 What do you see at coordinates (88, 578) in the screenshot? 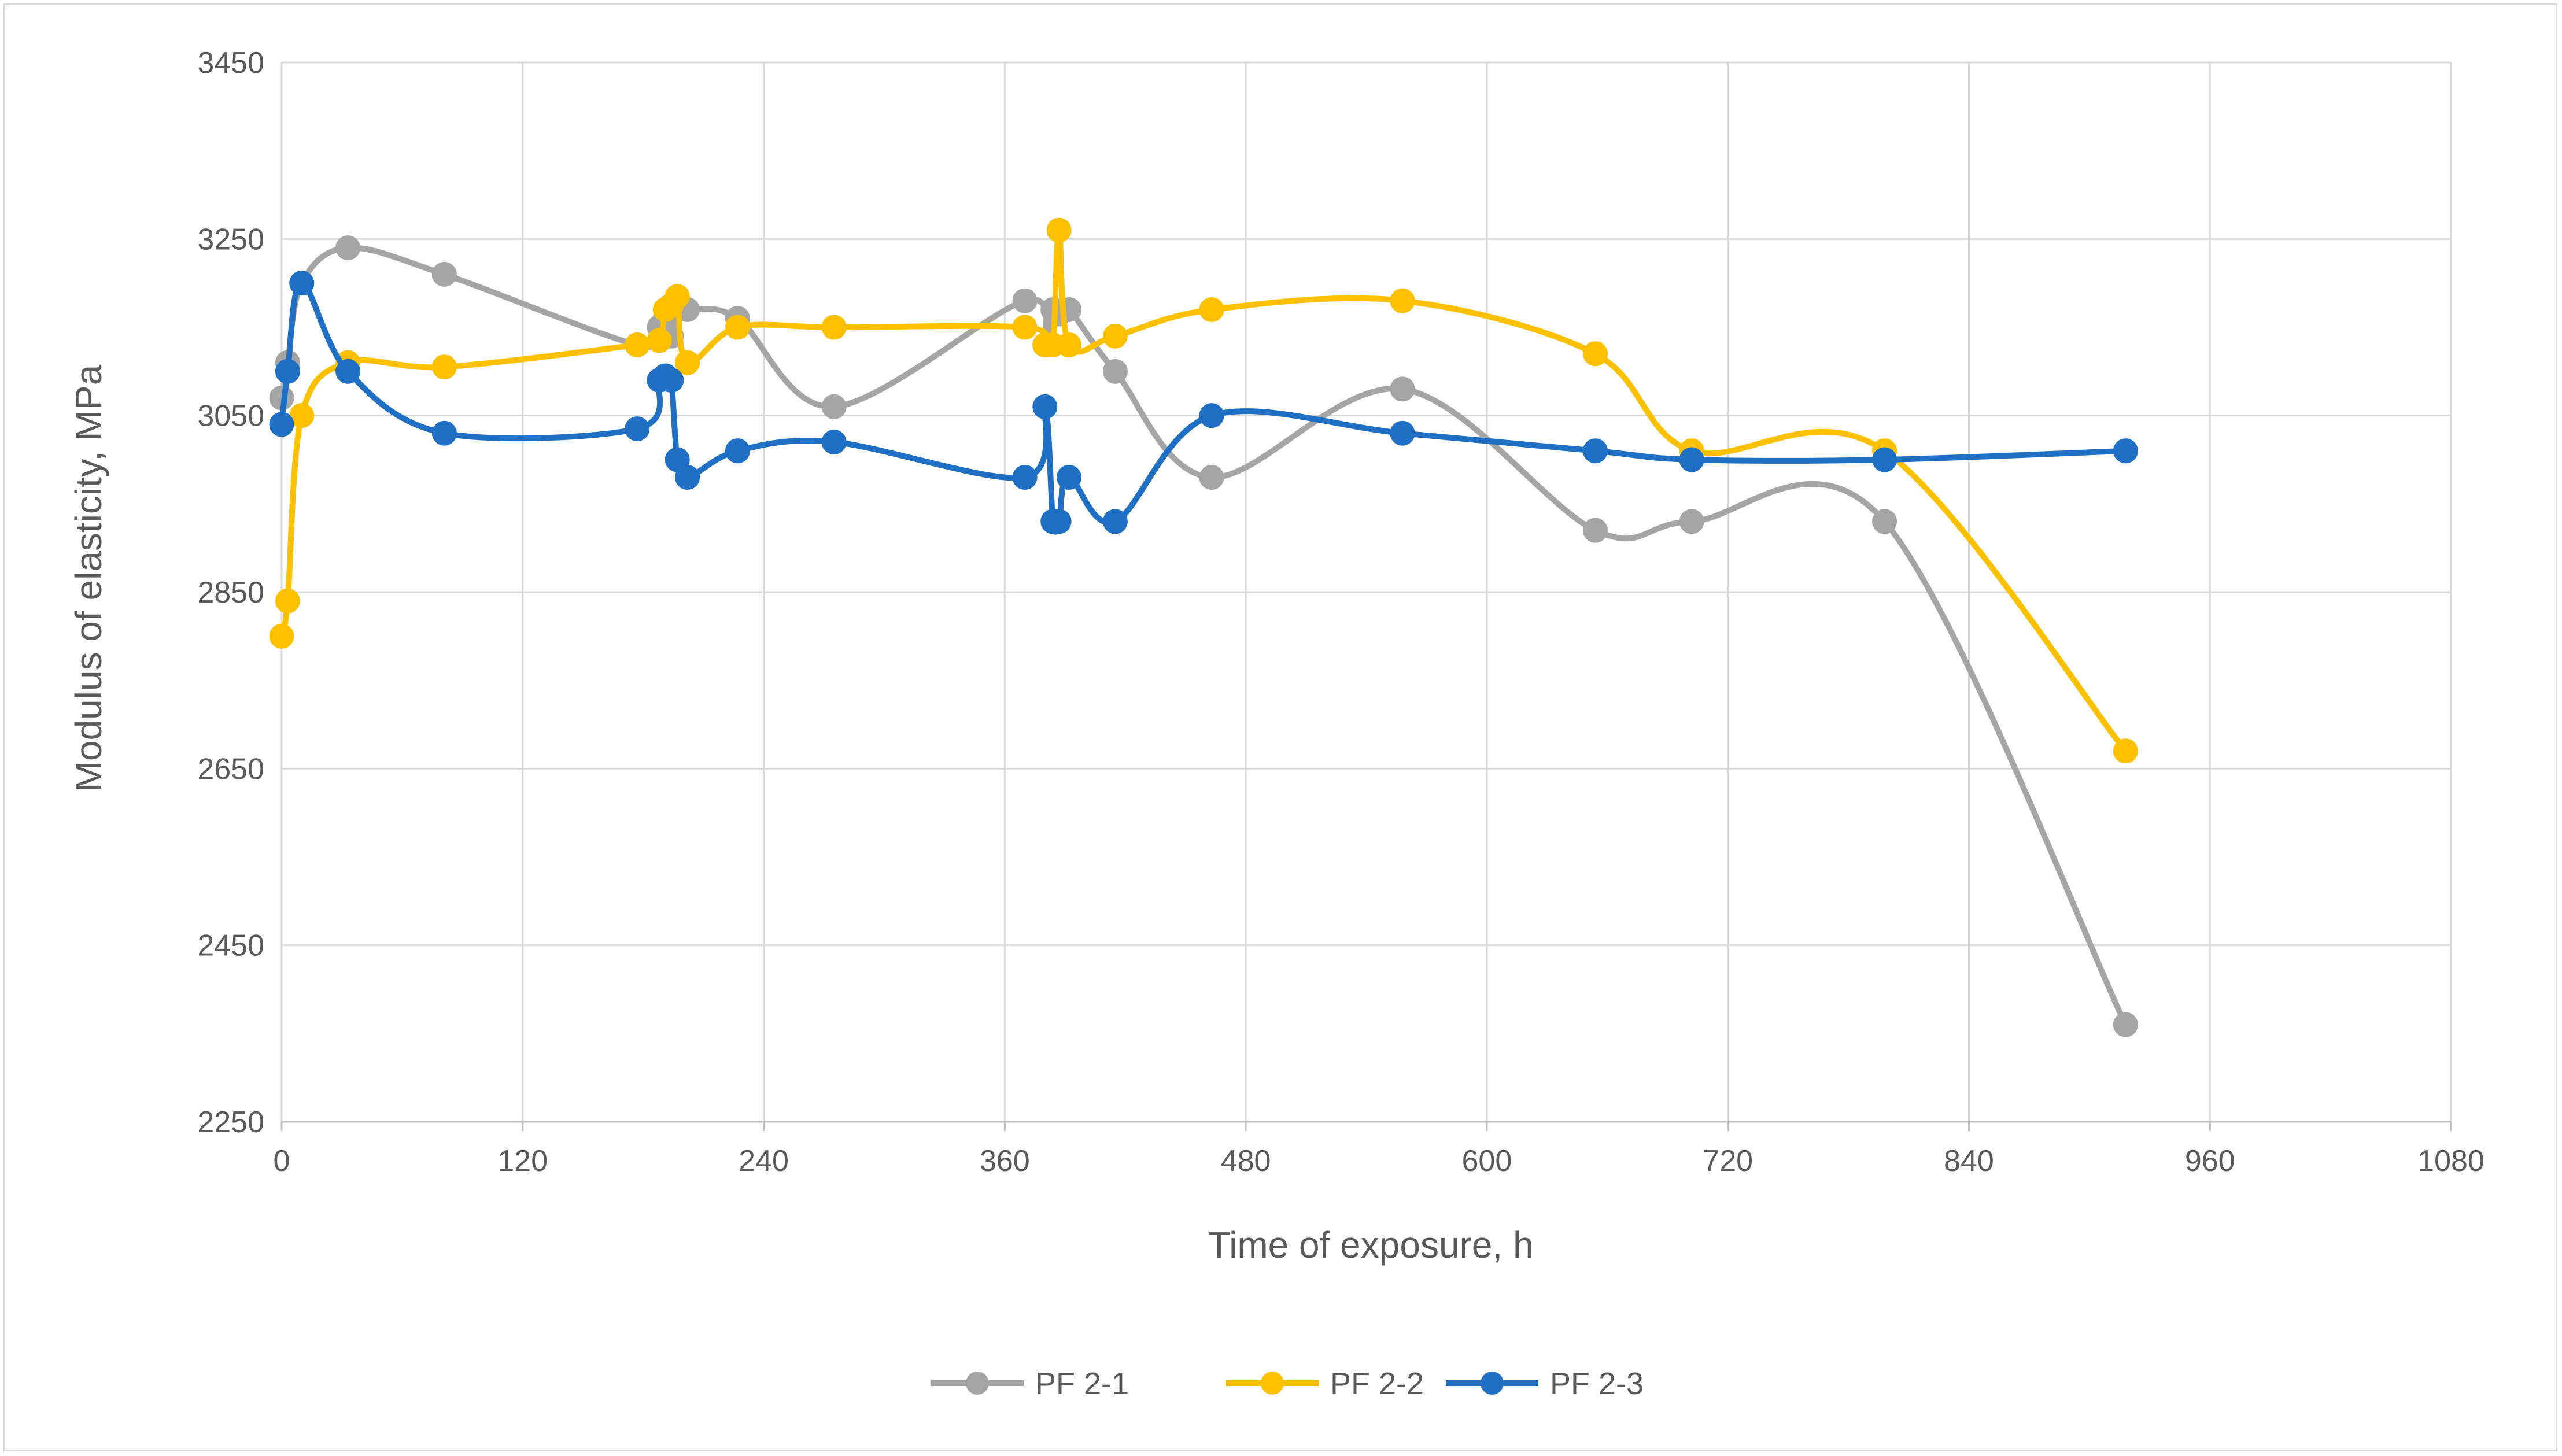
I see `y-axis-title: Modulus of elasticity, MPa` at bounding box center [88, 578].